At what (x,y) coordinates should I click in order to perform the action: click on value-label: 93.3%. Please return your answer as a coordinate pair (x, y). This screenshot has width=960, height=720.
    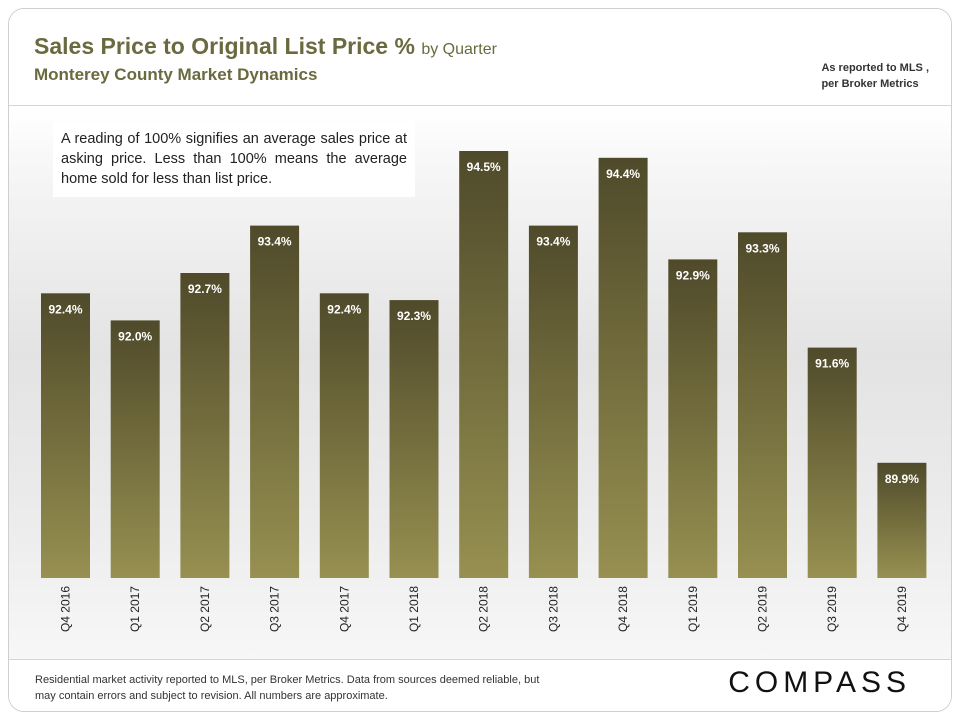
    Looking at the image, I should click on (762, 248).